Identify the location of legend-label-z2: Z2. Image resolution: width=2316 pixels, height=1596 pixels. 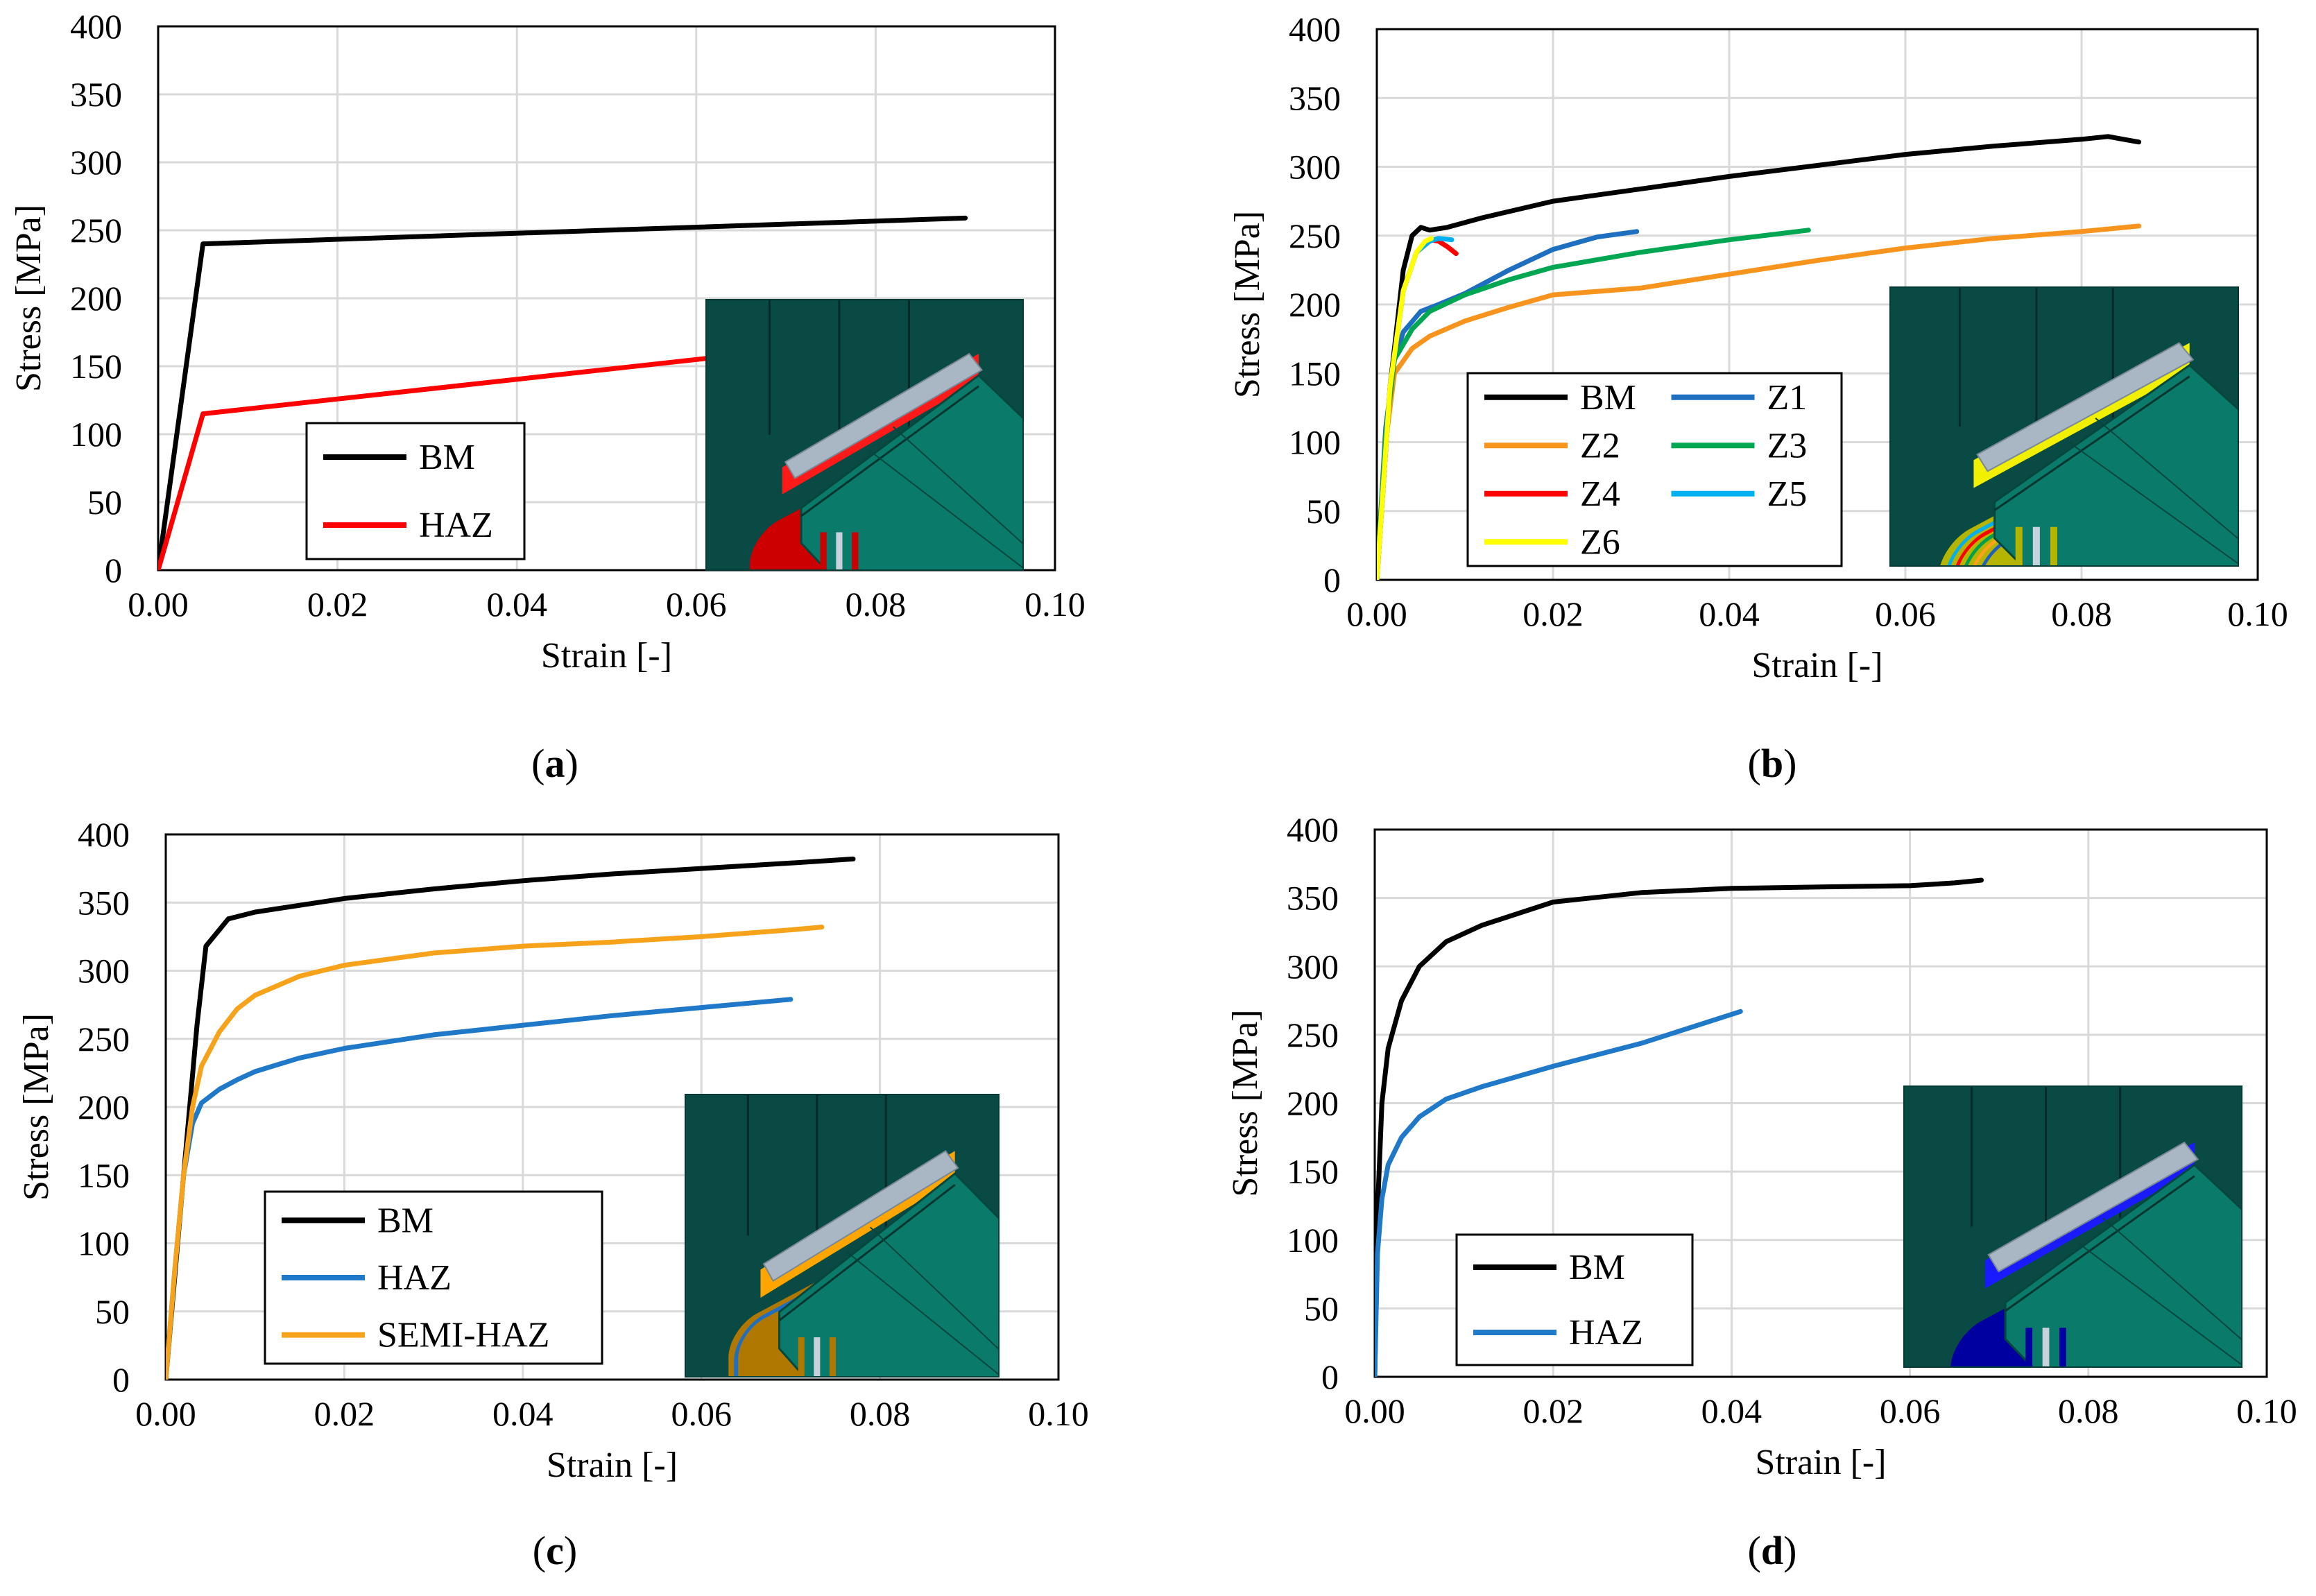
(1600, 445).